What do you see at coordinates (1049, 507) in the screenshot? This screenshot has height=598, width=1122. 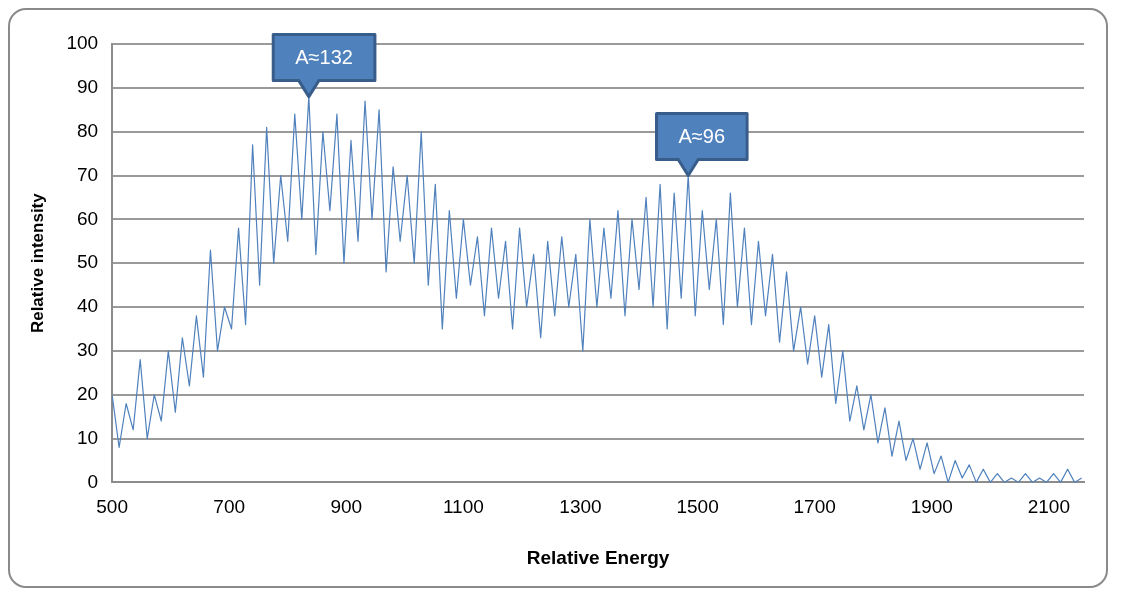 I see `x-tick-label: 2100` at bounding box center [1049, 507].